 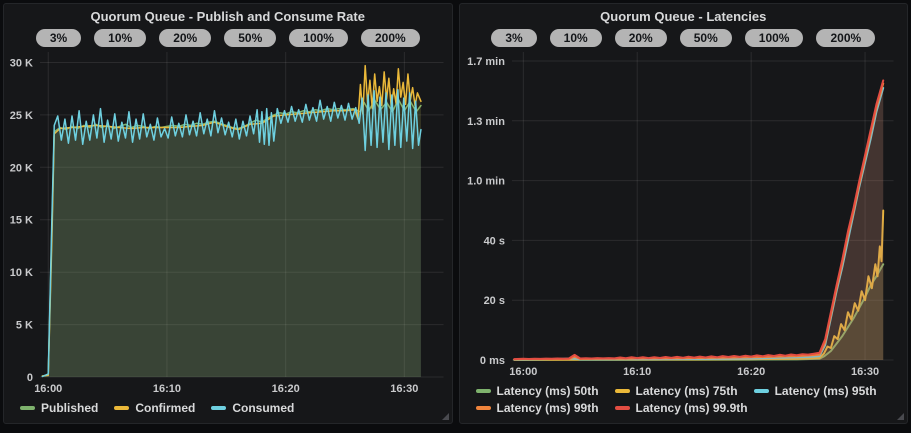 I want to click on legend-item-confirmed: Confirmed, so click(x=154, y=408).